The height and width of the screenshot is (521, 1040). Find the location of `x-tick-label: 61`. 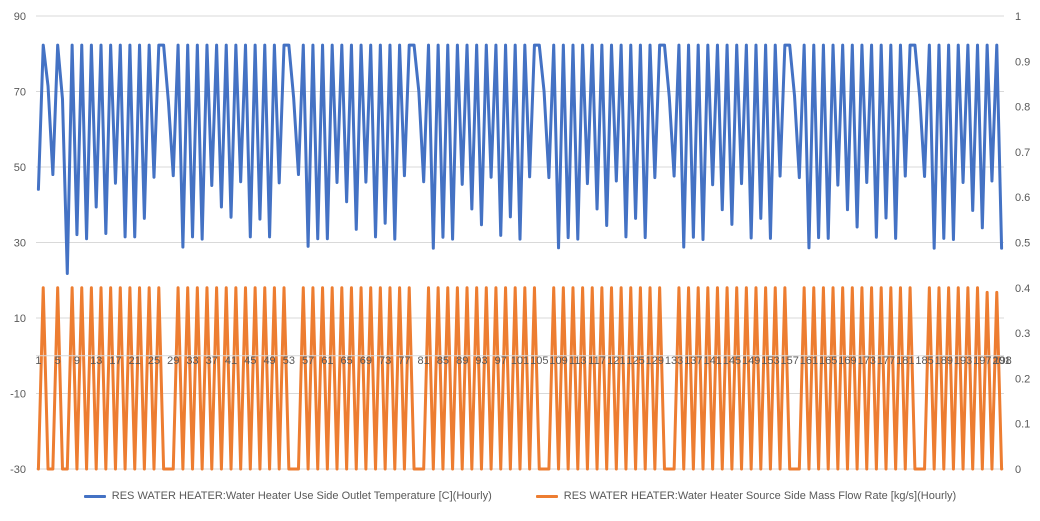

x-tick-label: 61 is located at coordinates (327, 361).